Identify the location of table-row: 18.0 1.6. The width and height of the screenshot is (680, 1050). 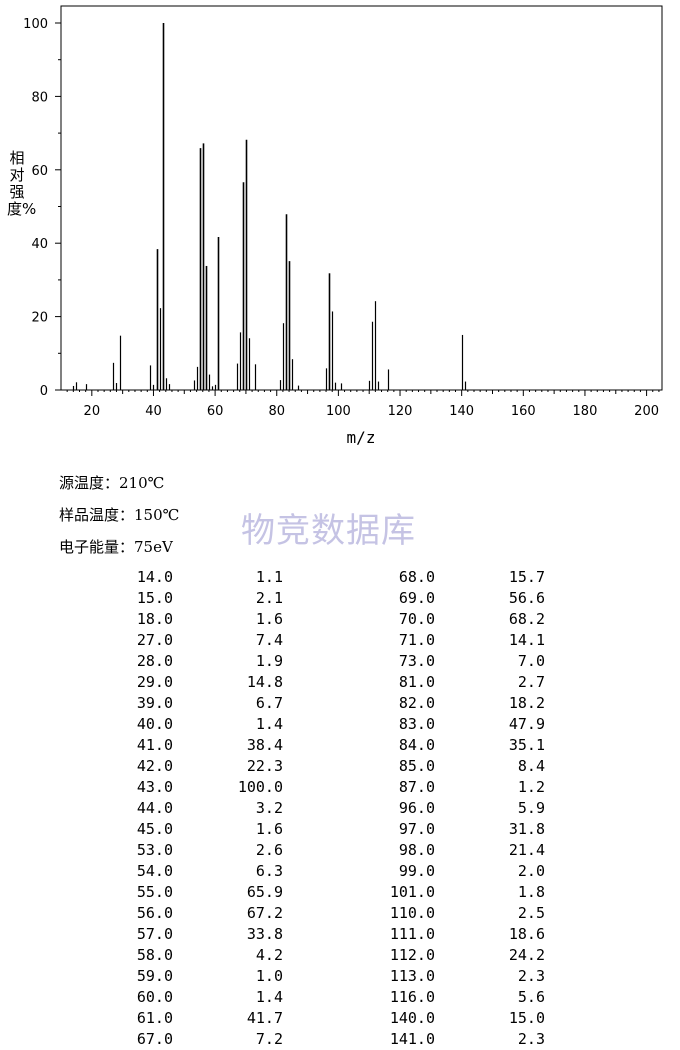
(340, 619).